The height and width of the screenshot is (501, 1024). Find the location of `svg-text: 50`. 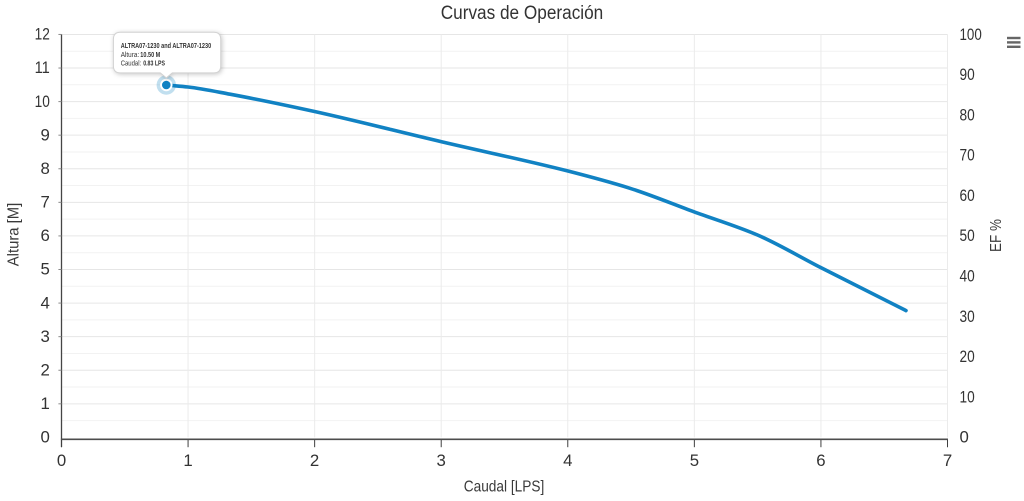

svg-text: 50 is located at coordinates (967, 235).